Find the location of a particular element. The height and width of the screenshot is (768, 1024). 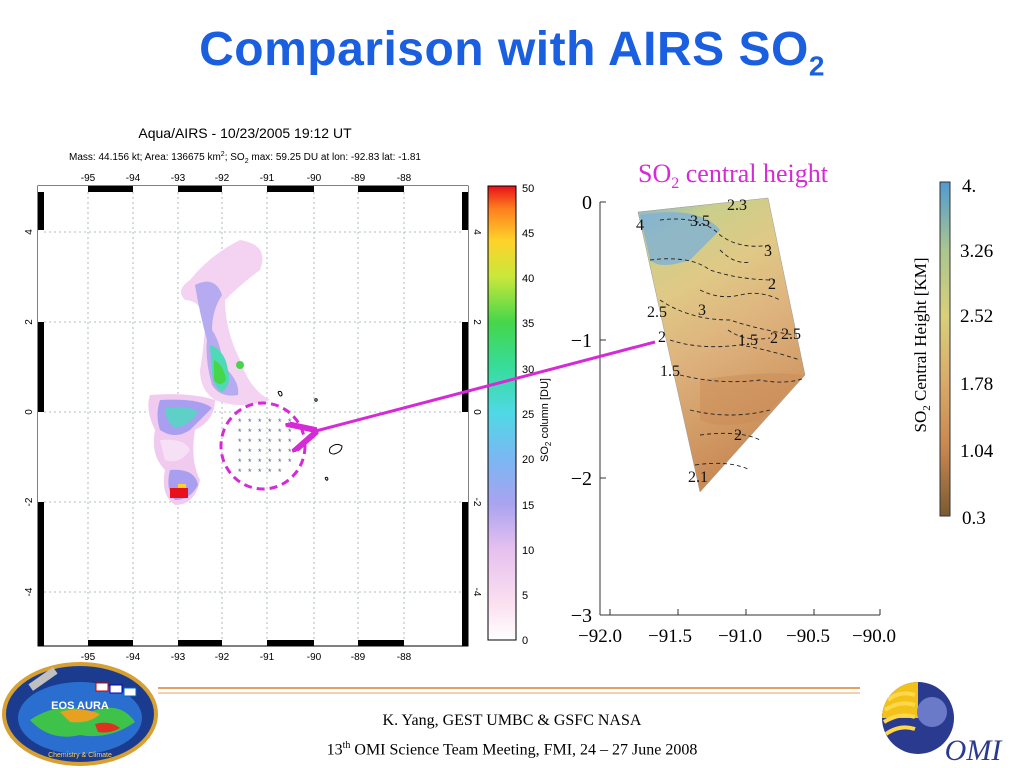

svg-text: −1 is located at coordinates (581, 341).